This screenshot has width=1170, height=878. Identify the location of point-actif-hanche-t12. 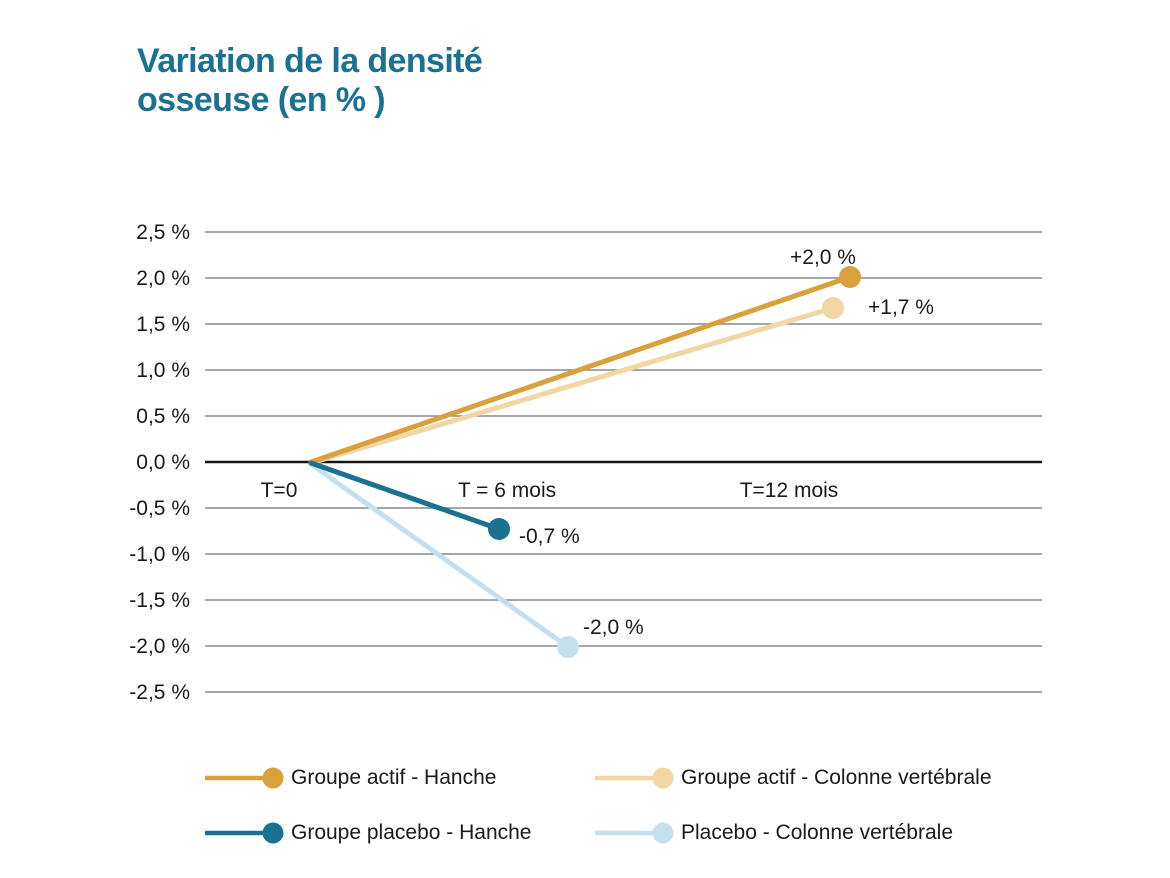
(850, 277).